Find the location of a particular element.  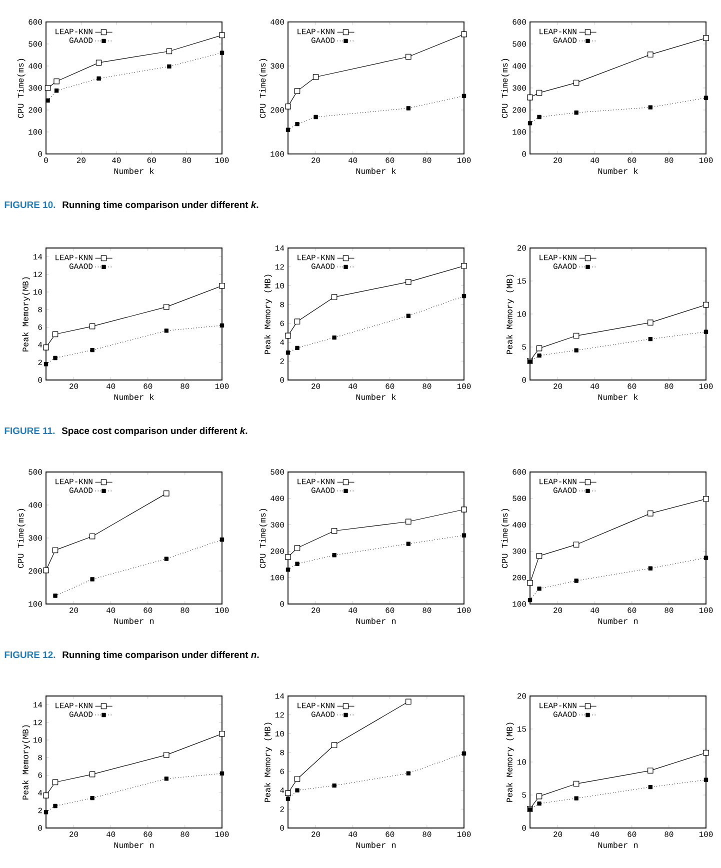

text: Space cost comparison under different k. is located at coordinates (155, 431).